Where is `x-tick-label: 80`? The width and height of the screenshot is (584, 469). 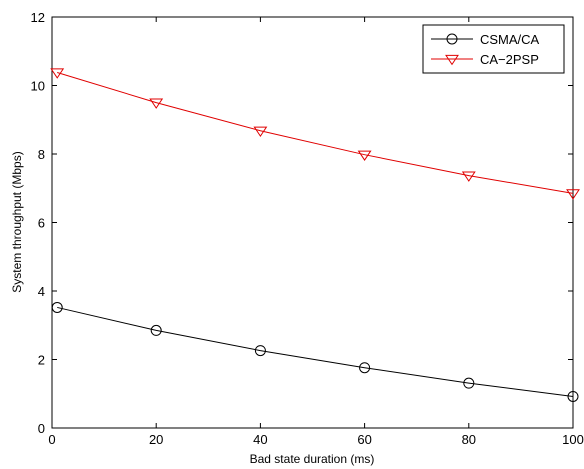 x-tick-label: 80 is located at coordinates (469, 439).